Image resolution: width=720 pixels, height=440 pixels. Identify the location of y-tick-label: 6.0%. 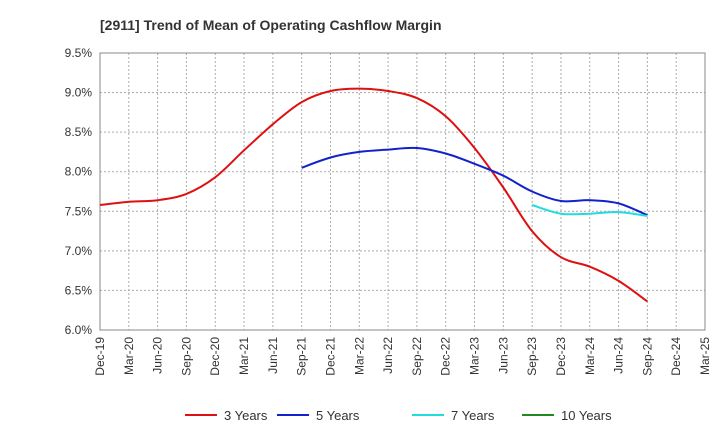
(79, 330).